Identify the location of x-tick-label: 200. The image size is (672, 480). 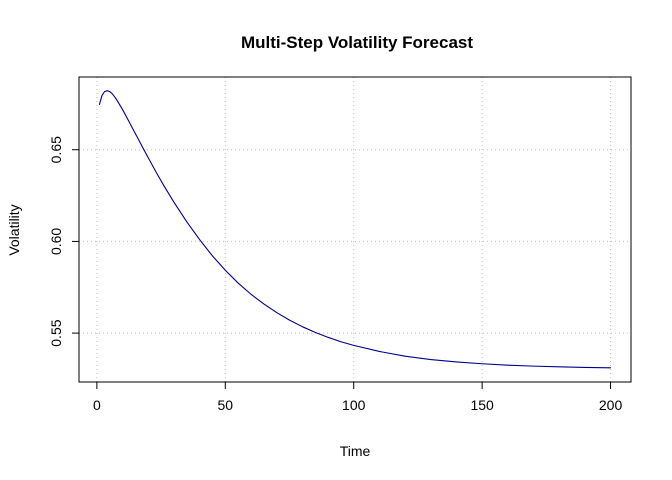
(611, 405).